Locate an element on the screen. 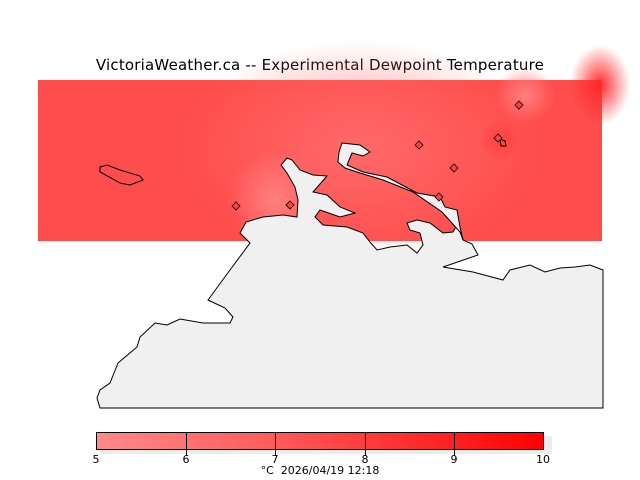 The width and height of the screenshot is (640, 480). colorbar is located at coordinates (320, 444).